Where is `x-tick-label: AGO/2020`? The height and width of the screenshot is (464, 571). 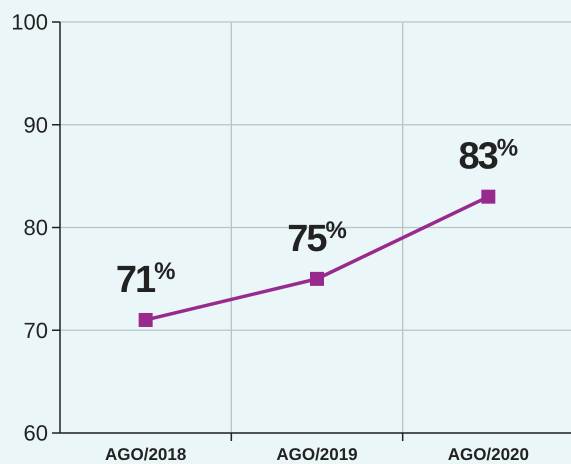
x-tick-label: AGO/2020 is located at coordinates (488, 454).